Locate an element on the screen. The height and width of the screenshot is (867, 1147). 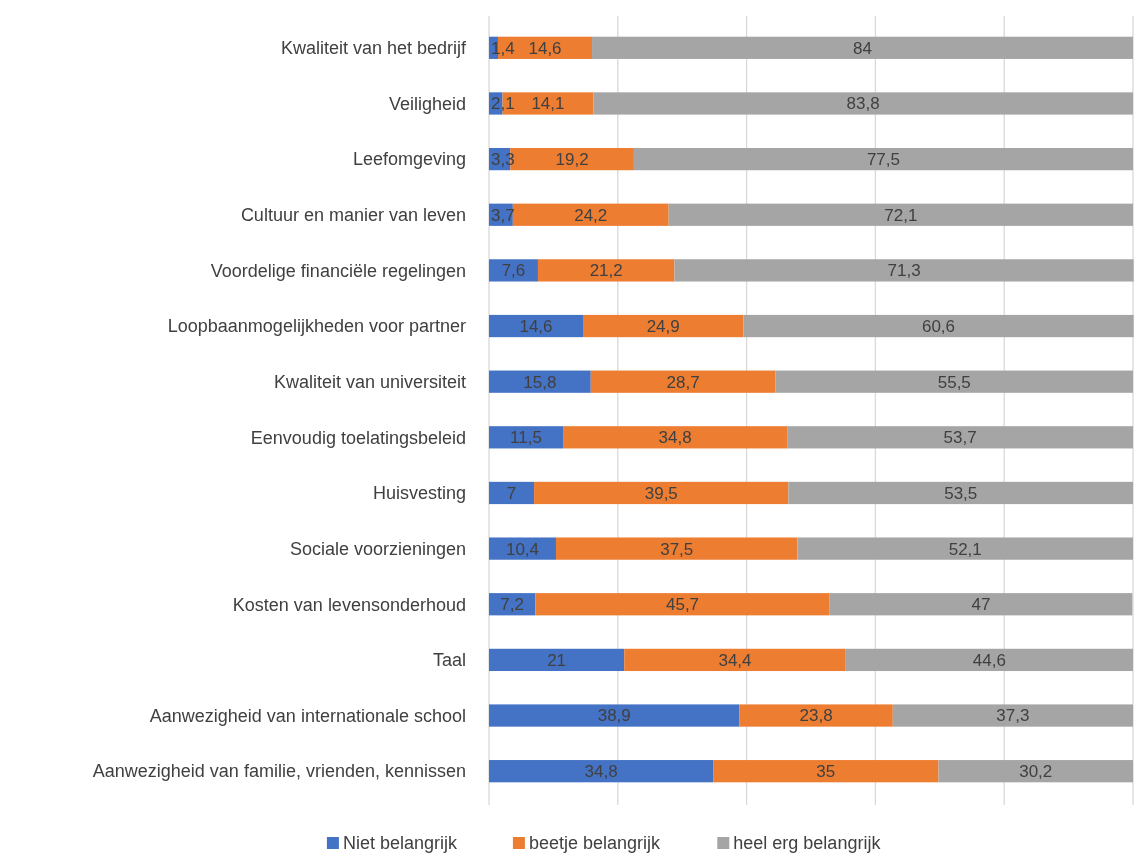
data-label: 21 is located at coordinates (557, 660).